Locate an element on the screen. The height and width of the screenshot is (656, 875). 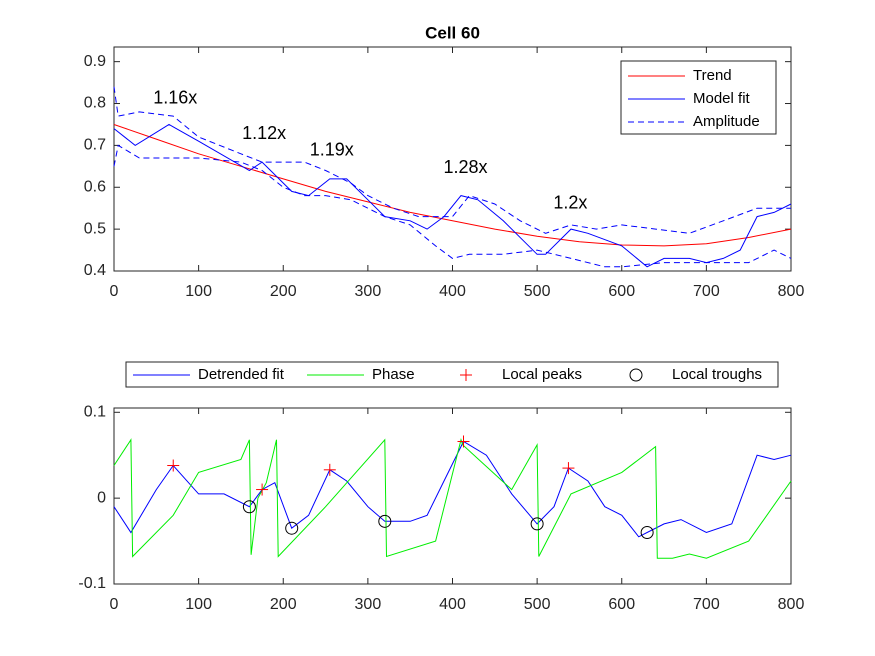
annotation: 1.12x is located at coordinates (264, 133).